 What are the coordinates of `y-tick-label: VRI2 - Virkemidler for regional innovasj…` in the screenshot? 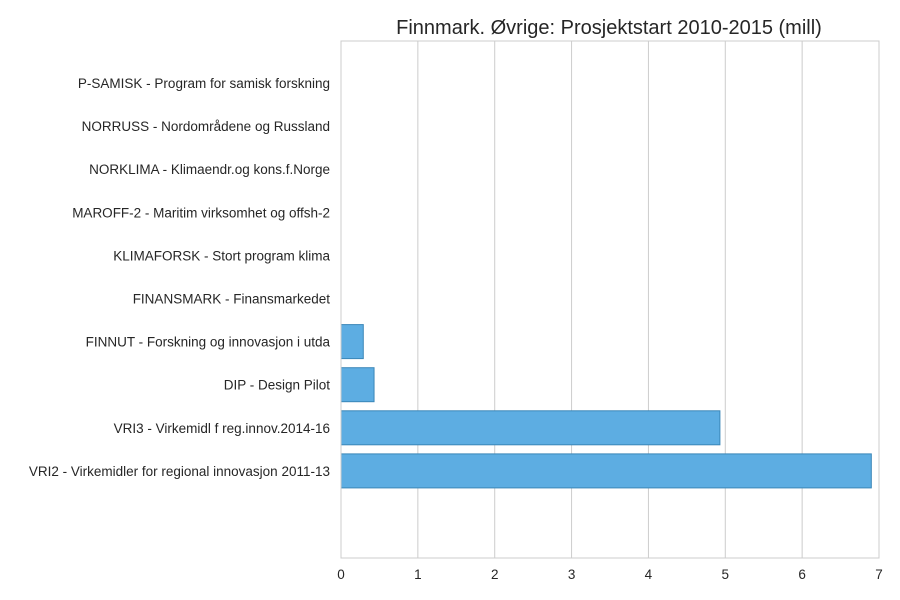 It's located at (179, 471).